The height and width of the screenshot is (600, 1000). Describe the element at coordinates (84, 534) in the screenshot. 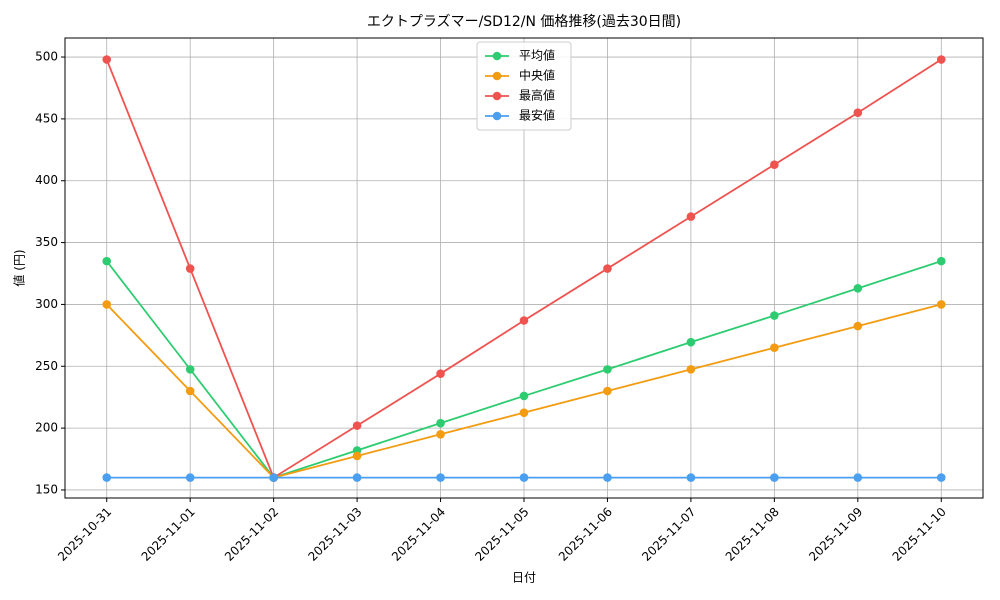

I see `x-tick-label: 2025-10-31` at that location.